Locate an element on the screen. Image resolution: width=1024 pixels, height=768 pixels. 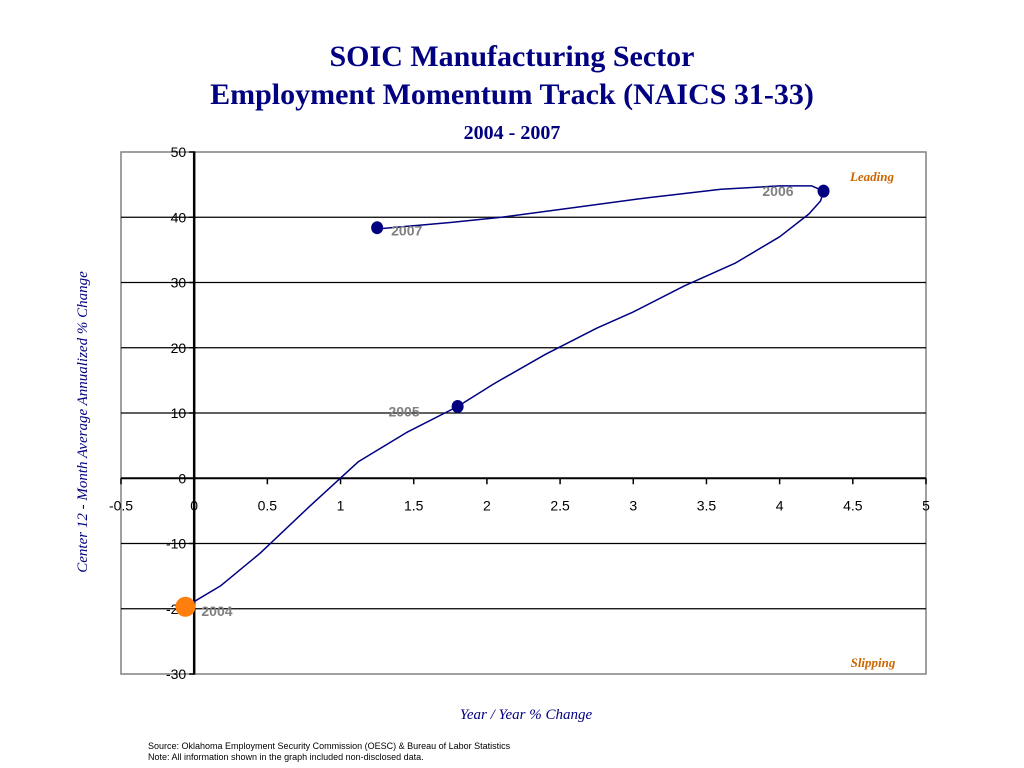
y-tick-label: 10 is located at coordinates (179, 413).